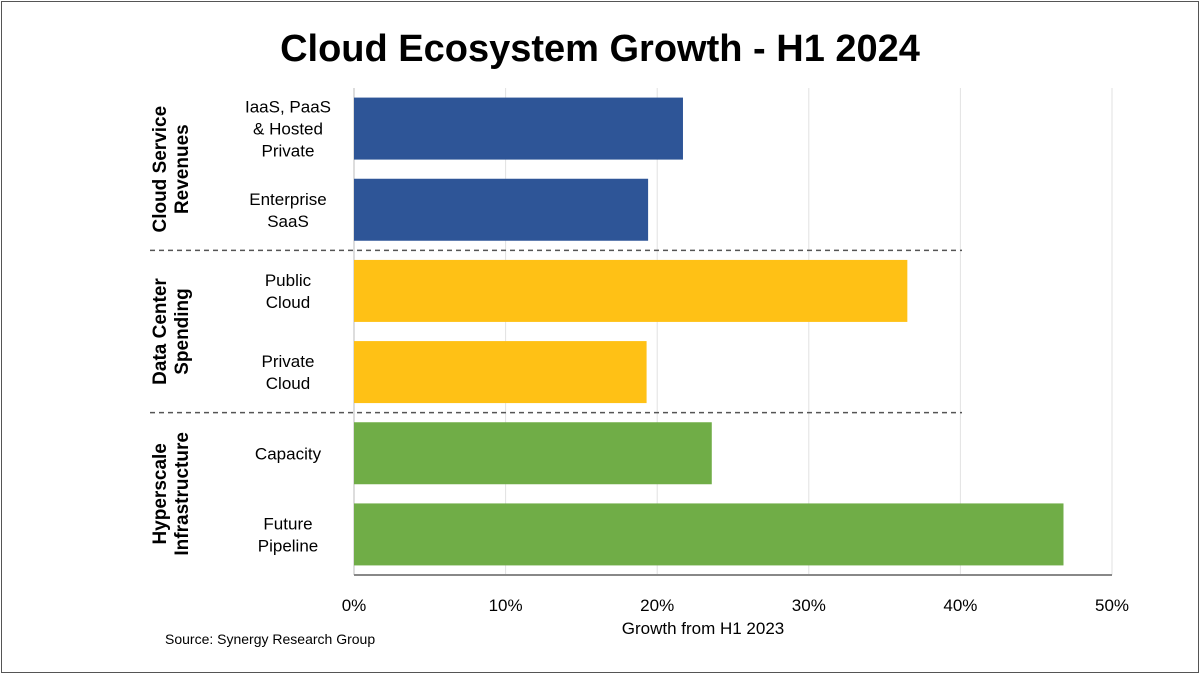 The width and height of the screenshot is (1200, 674). Describe the element at coordinates (354, 605) in the screenshot. I see `x-tick-label: 0%` at that location.